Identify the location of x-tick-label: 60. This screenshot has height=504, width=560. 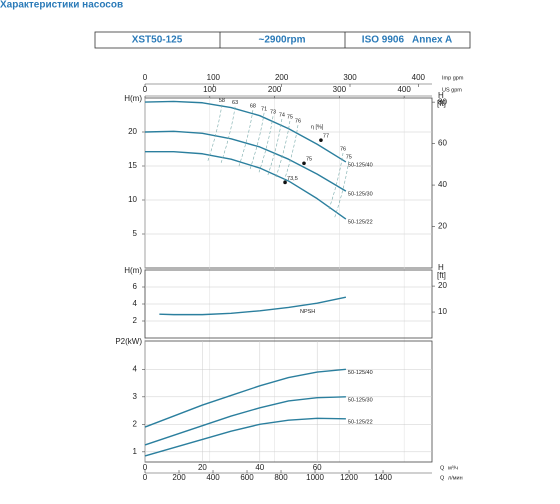
(317, 467).